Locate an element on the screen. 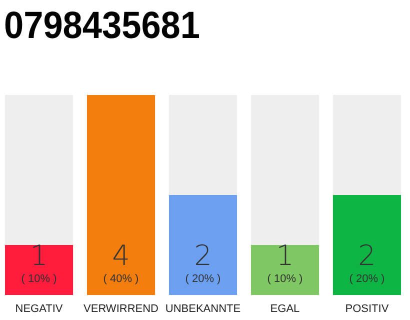 This screenshot has height=320, width=410. x-tick-label: NEGATIV is located at coordinates (39, 309).